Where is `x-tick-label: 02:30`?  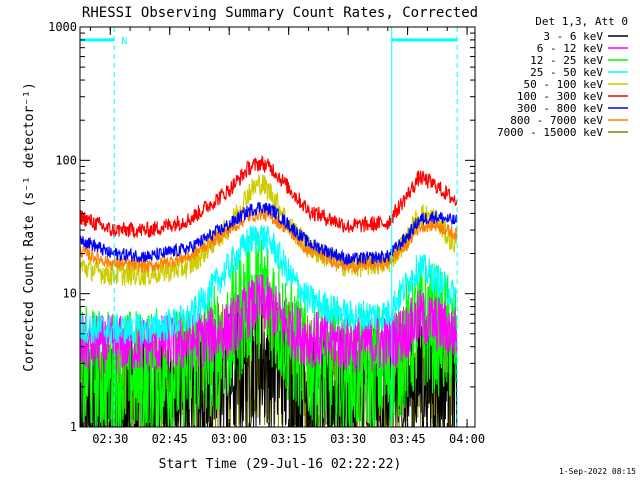 x-tick-label: 02:30 is located at coordinates (110, 439).